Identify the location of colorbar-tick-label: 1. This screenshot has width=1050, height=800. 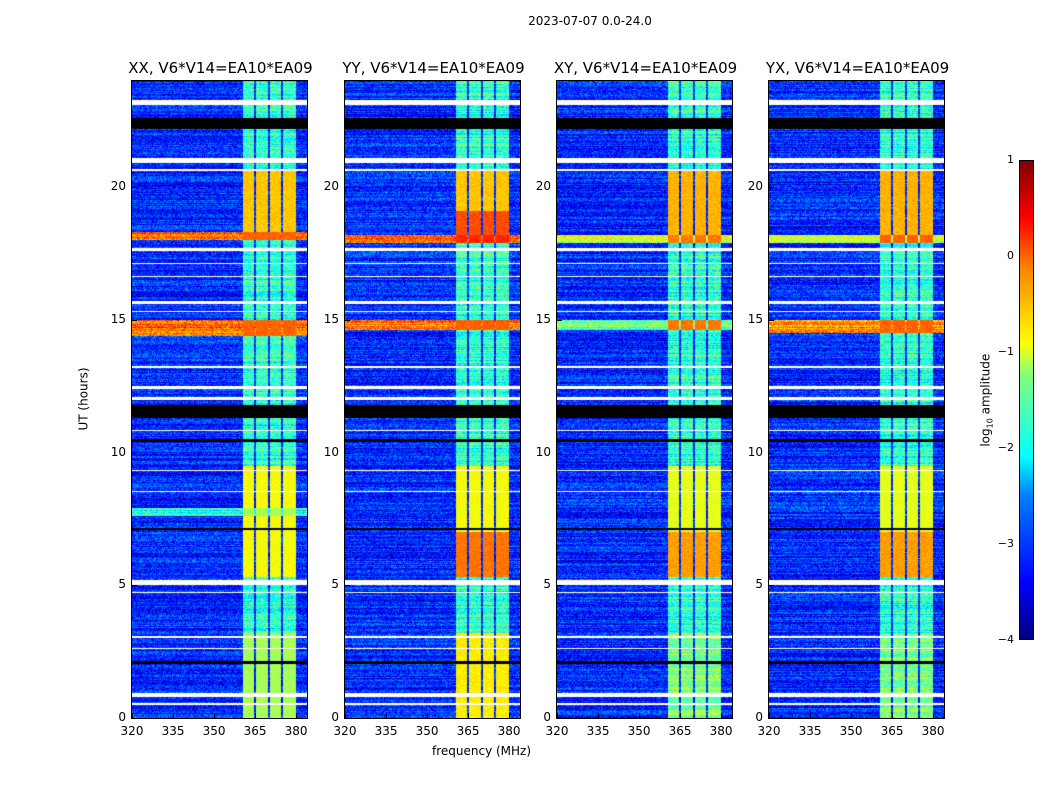
(1010, 159).